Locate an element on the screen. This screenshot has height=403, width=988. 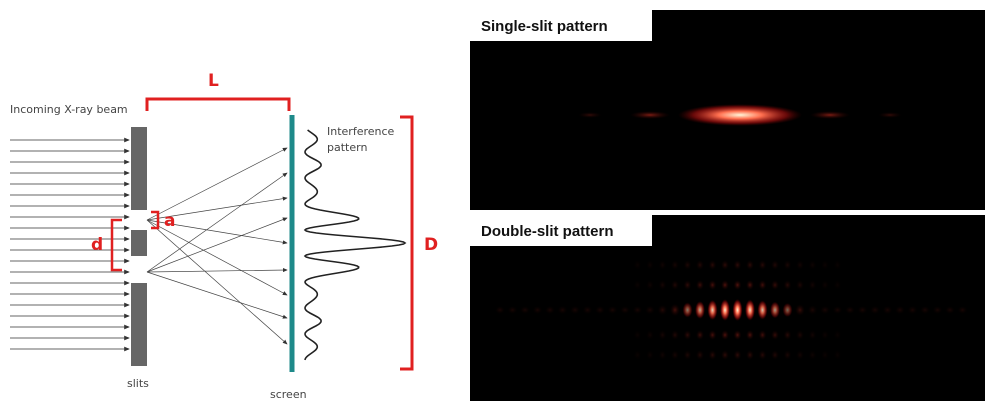
a-bracket is located at coordinates (155, 220).